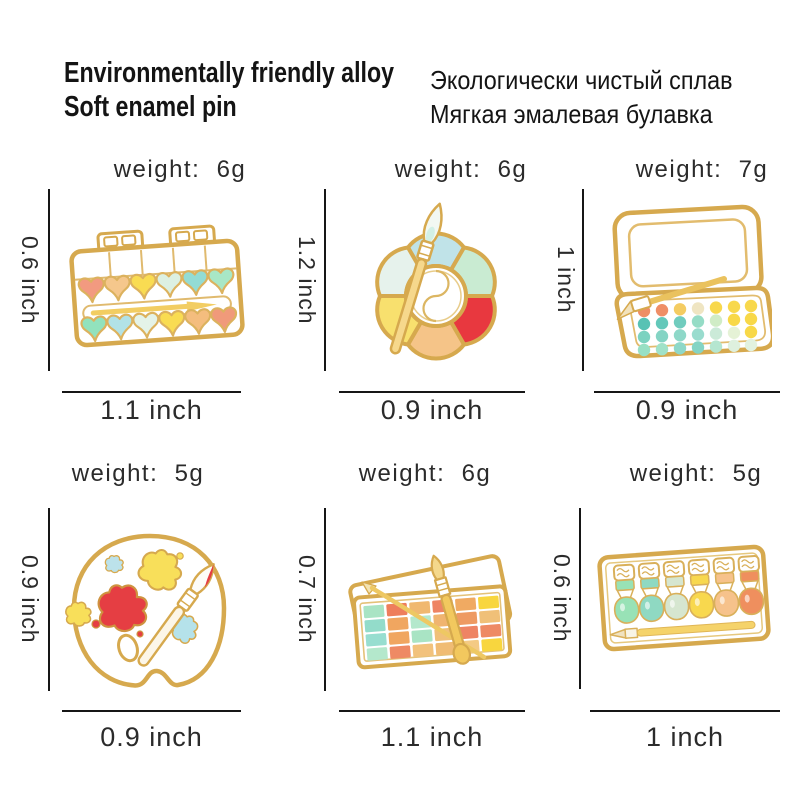 Image resolution: width=800 pixels, height=800 pixels. I want to click on paint-dots, so click(697, 328).